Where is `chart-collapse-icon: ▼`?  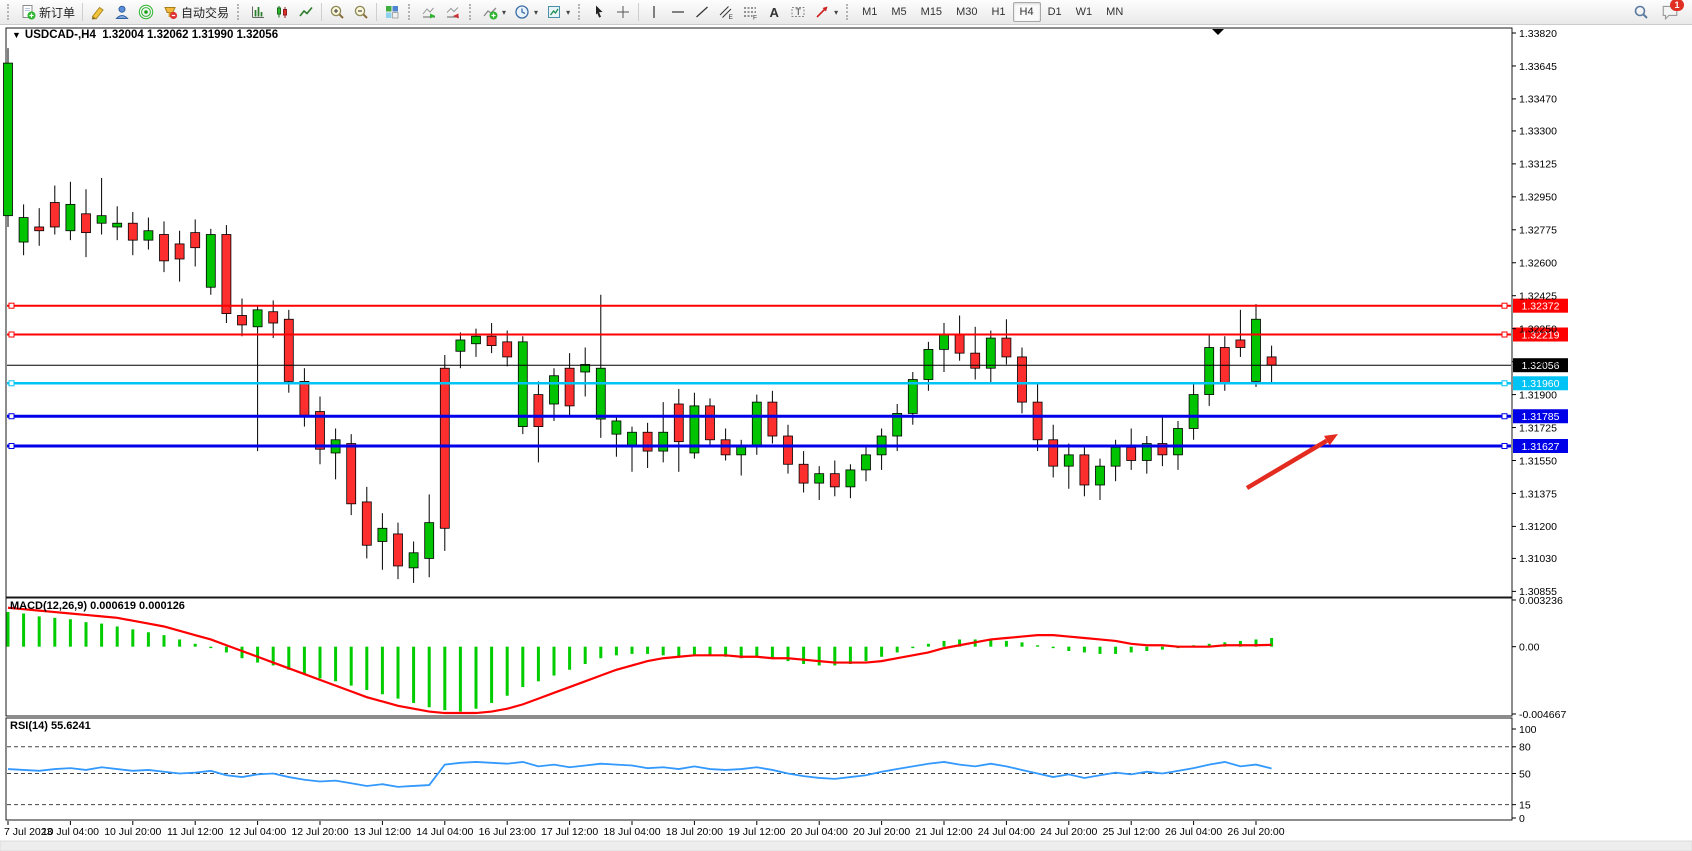 chart-collapse-icon: ▼ is located at coordinates (16, 35).